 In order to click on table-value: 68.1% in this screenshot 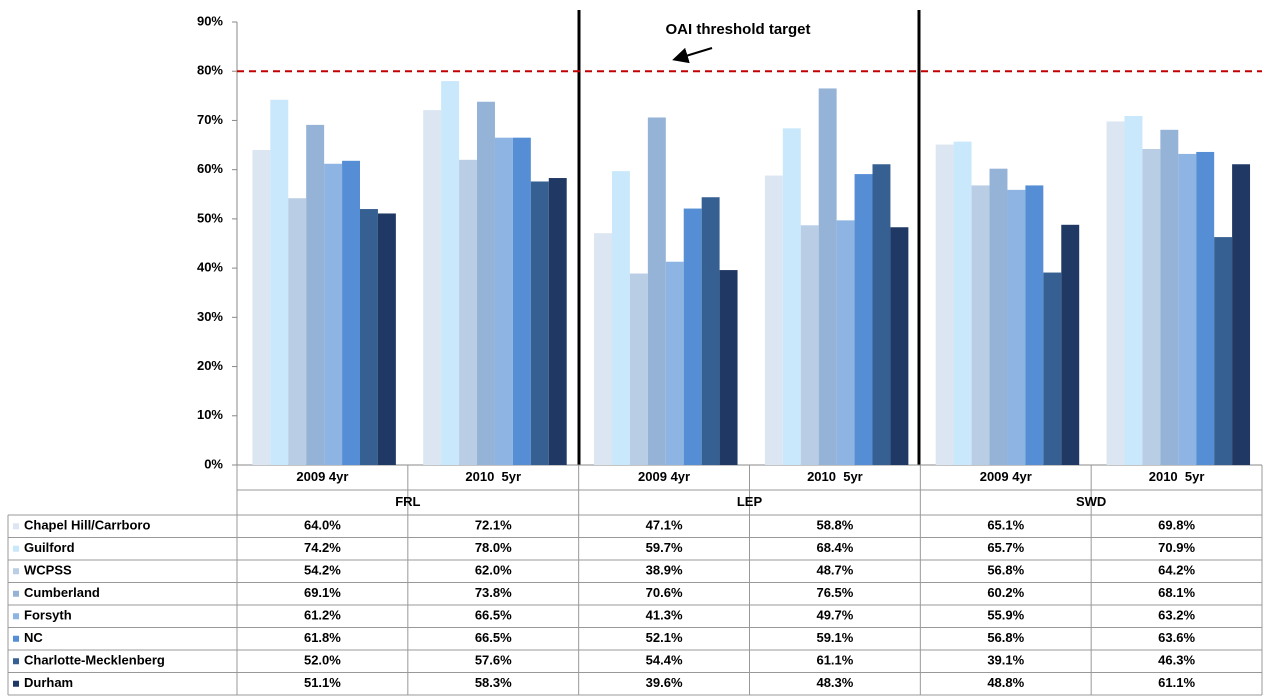, I will do `click(1176, 592)`.